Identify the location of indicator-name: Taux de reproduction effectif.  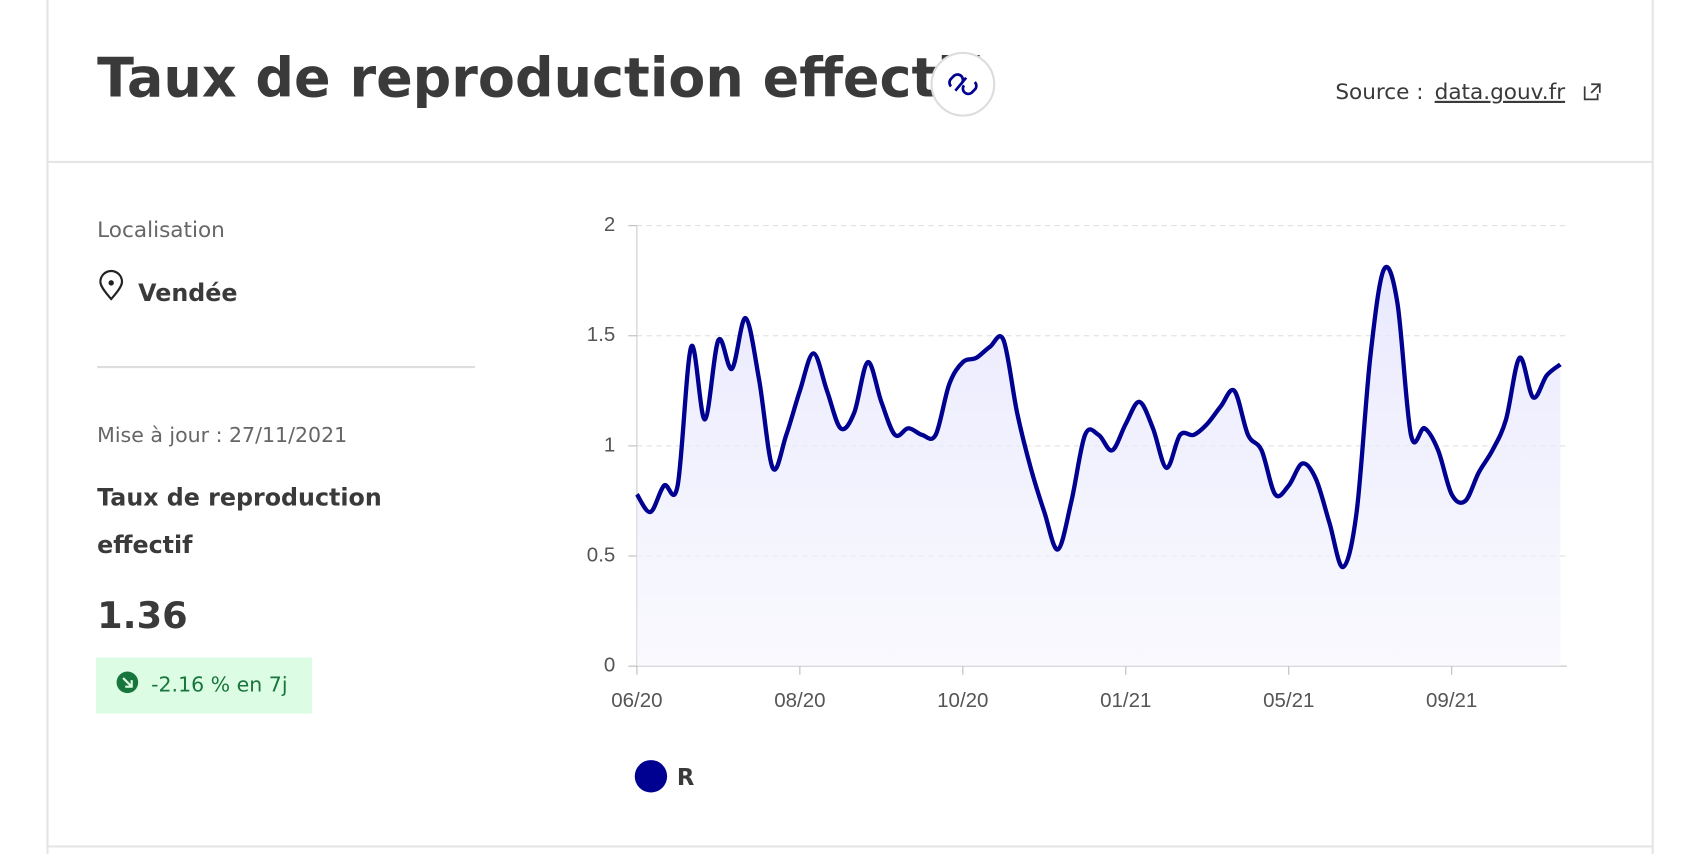
(239, 522).